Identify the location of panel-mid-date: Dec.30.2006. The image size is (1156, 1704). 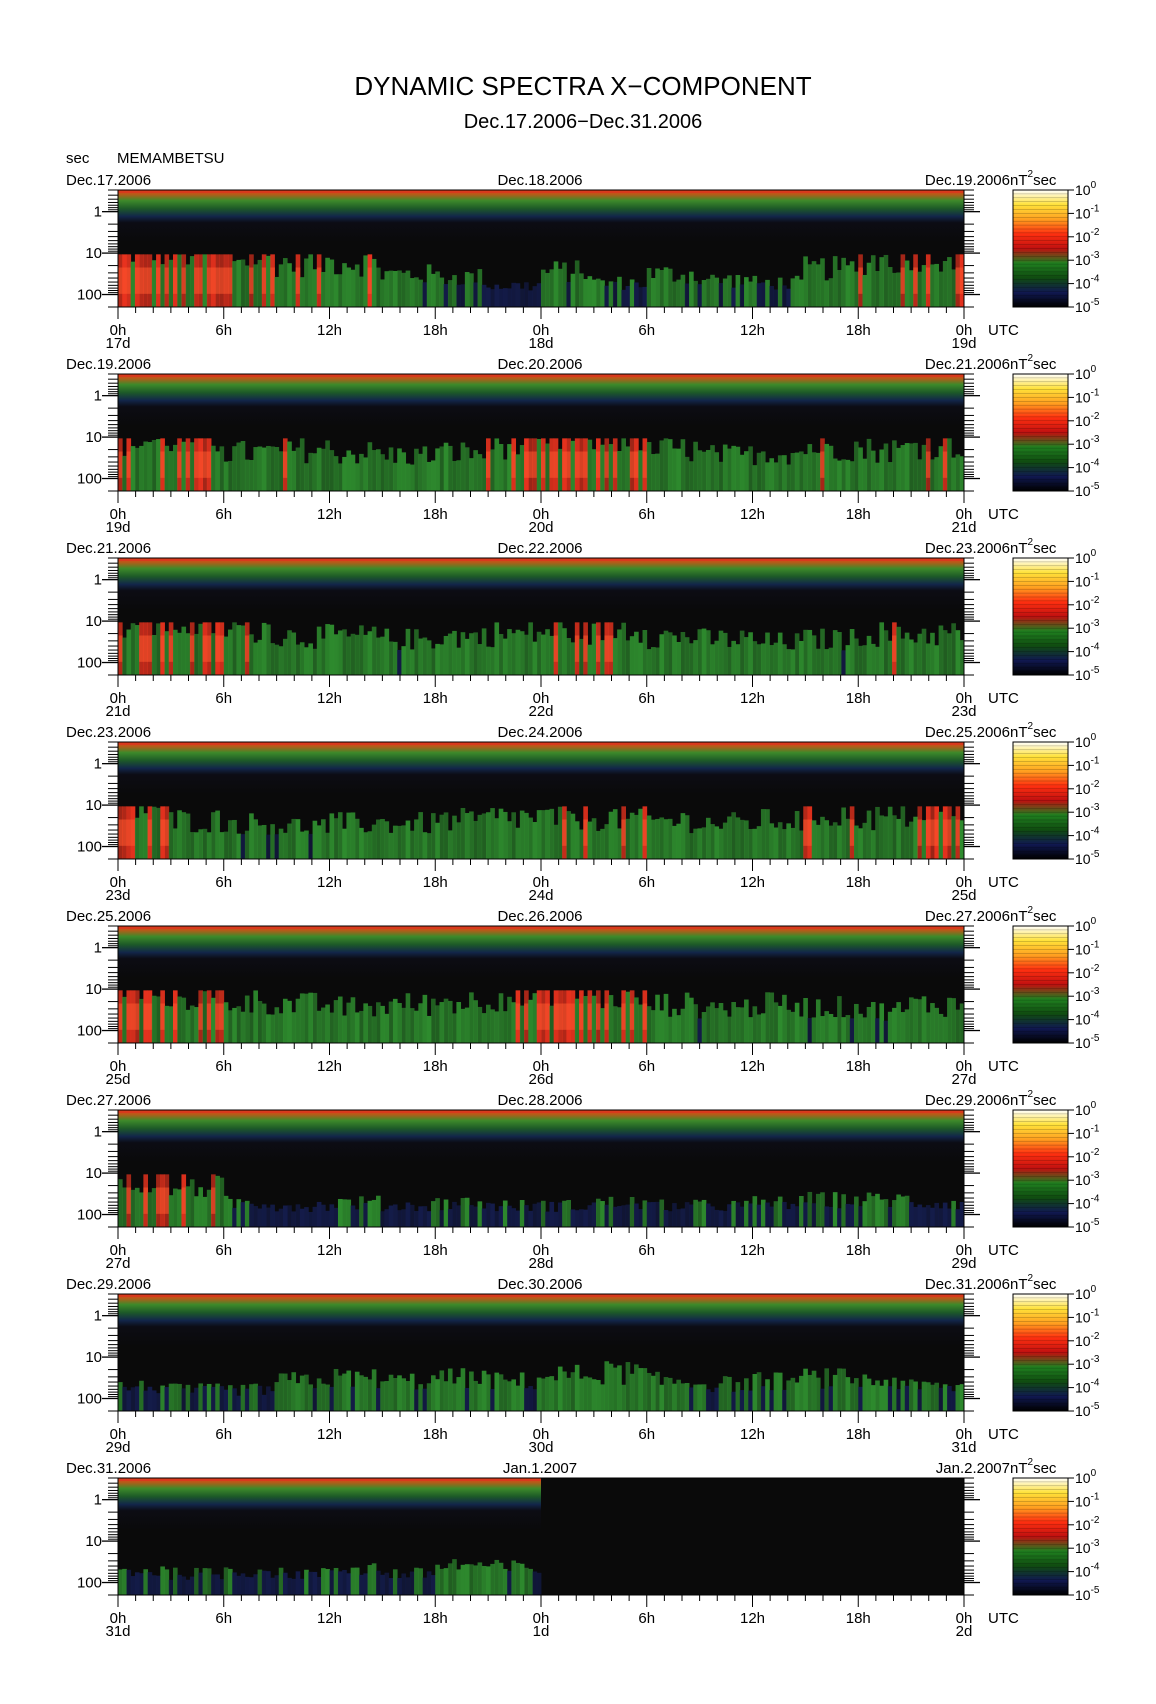
(539, 1284).